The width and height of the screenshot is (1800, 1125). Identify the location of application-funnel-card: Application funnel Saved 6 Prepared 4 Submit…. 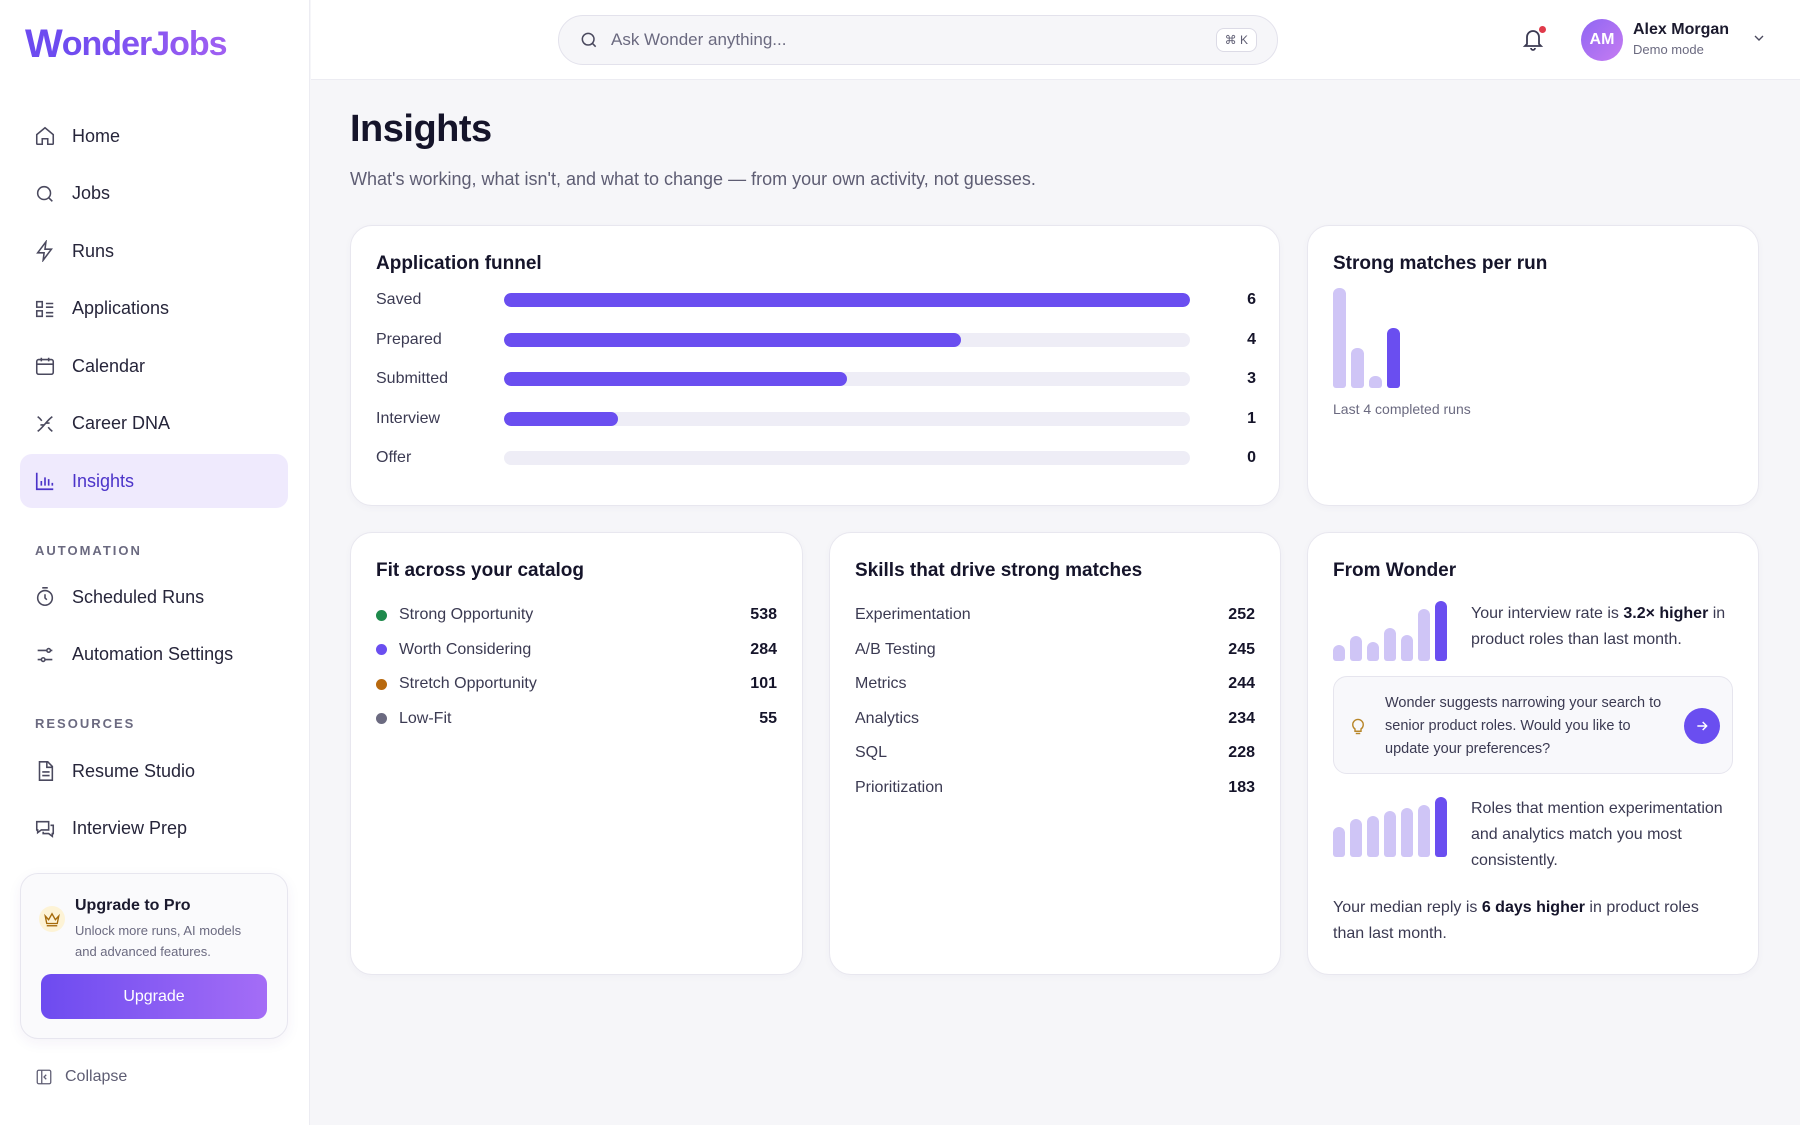
(815, 365).